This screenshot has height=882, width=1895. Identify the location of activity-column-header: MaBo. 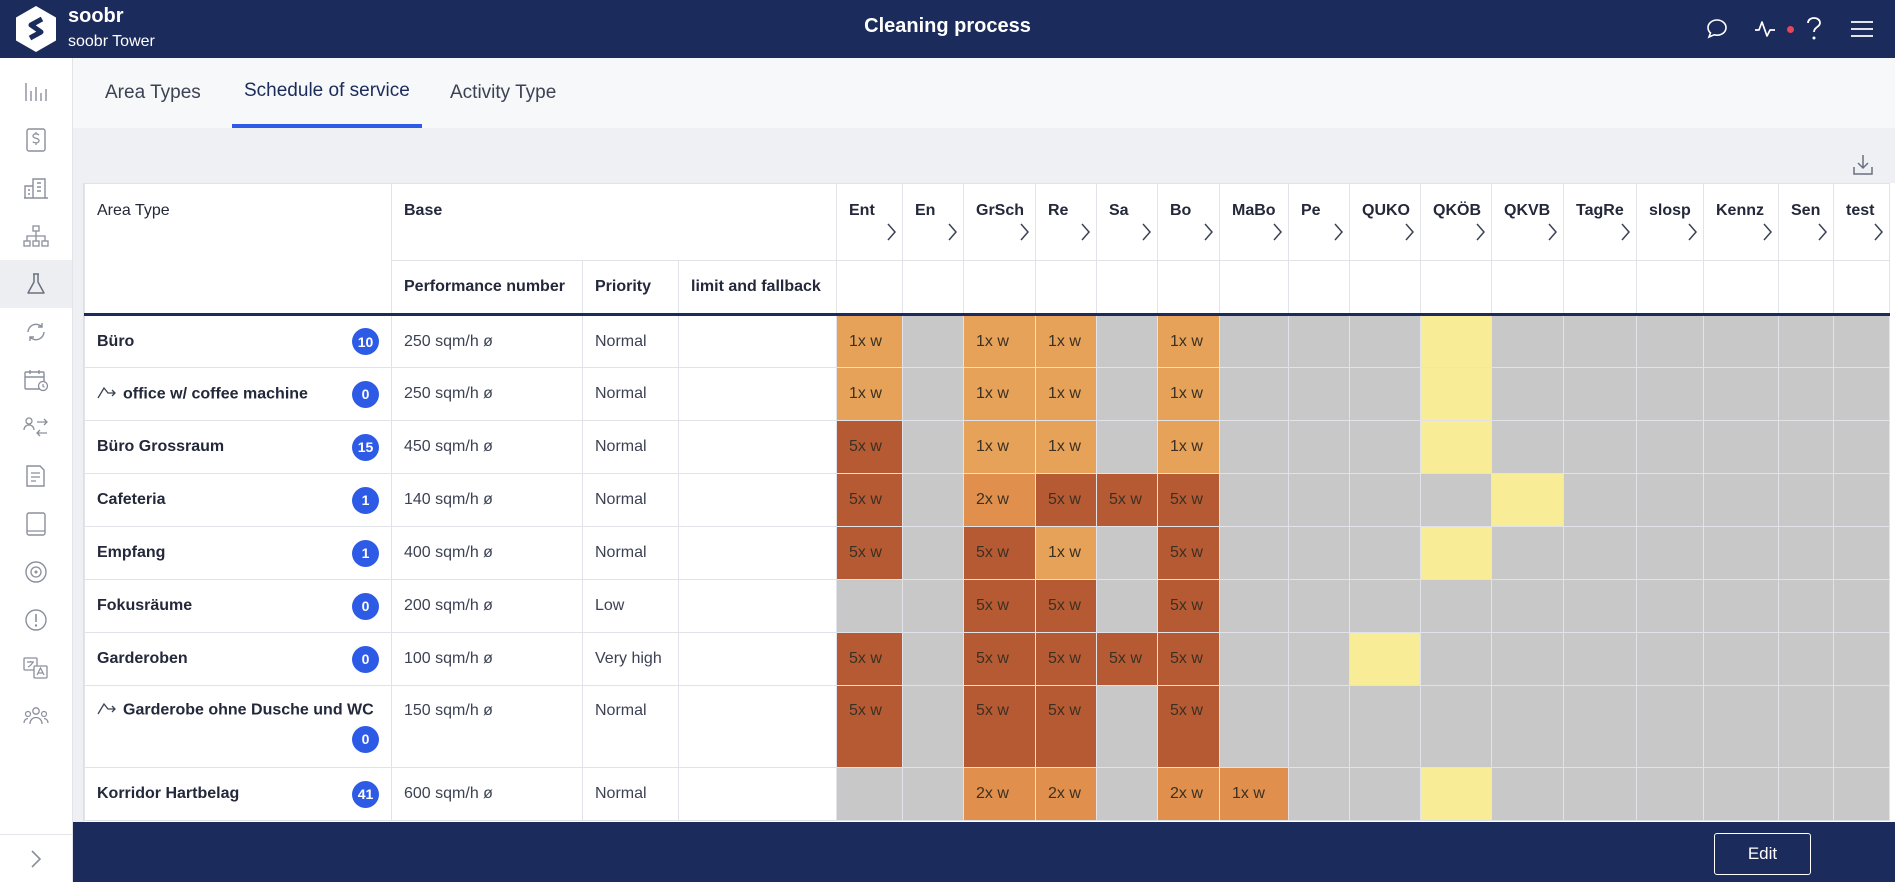
(1254, 222).